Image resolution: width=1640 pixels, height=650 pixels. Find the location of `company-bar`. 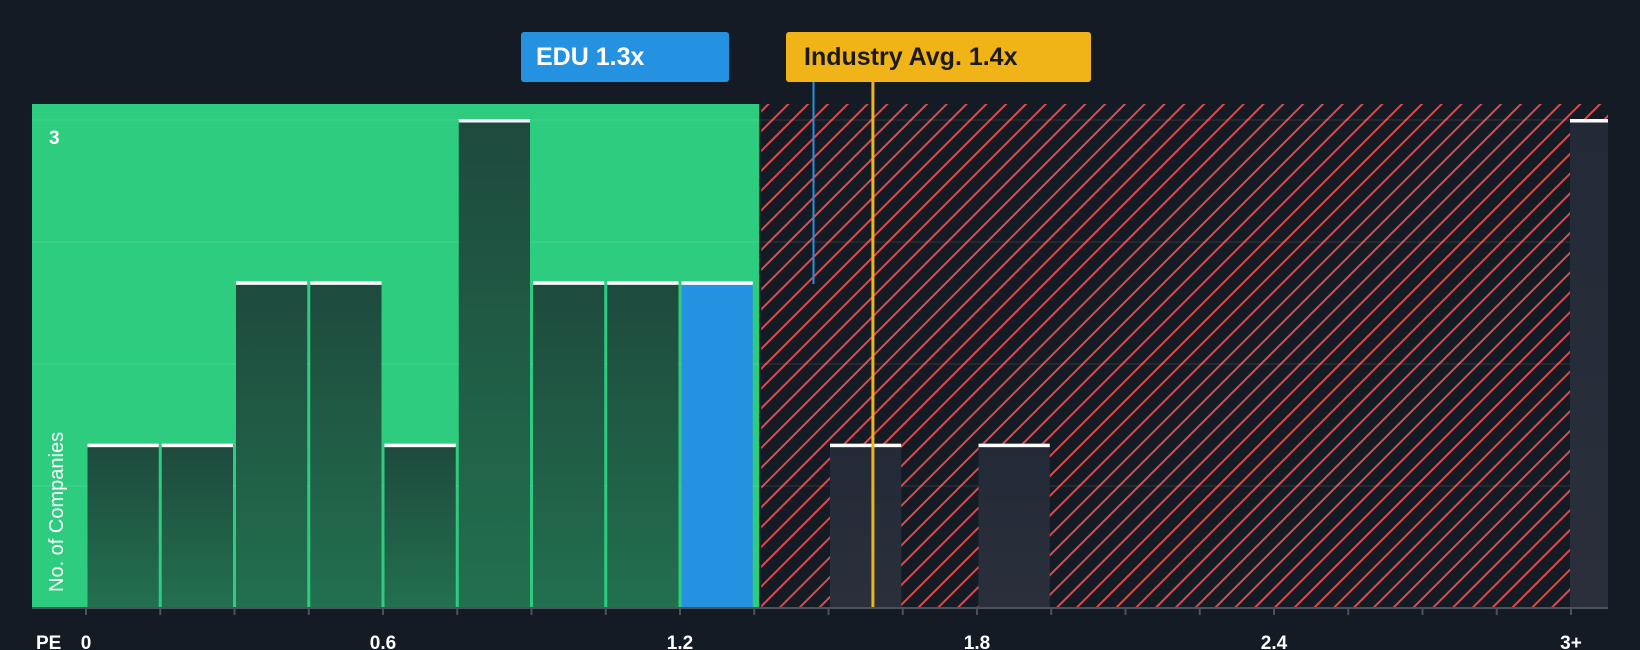

company-bar is located at coordinates (717, 445).